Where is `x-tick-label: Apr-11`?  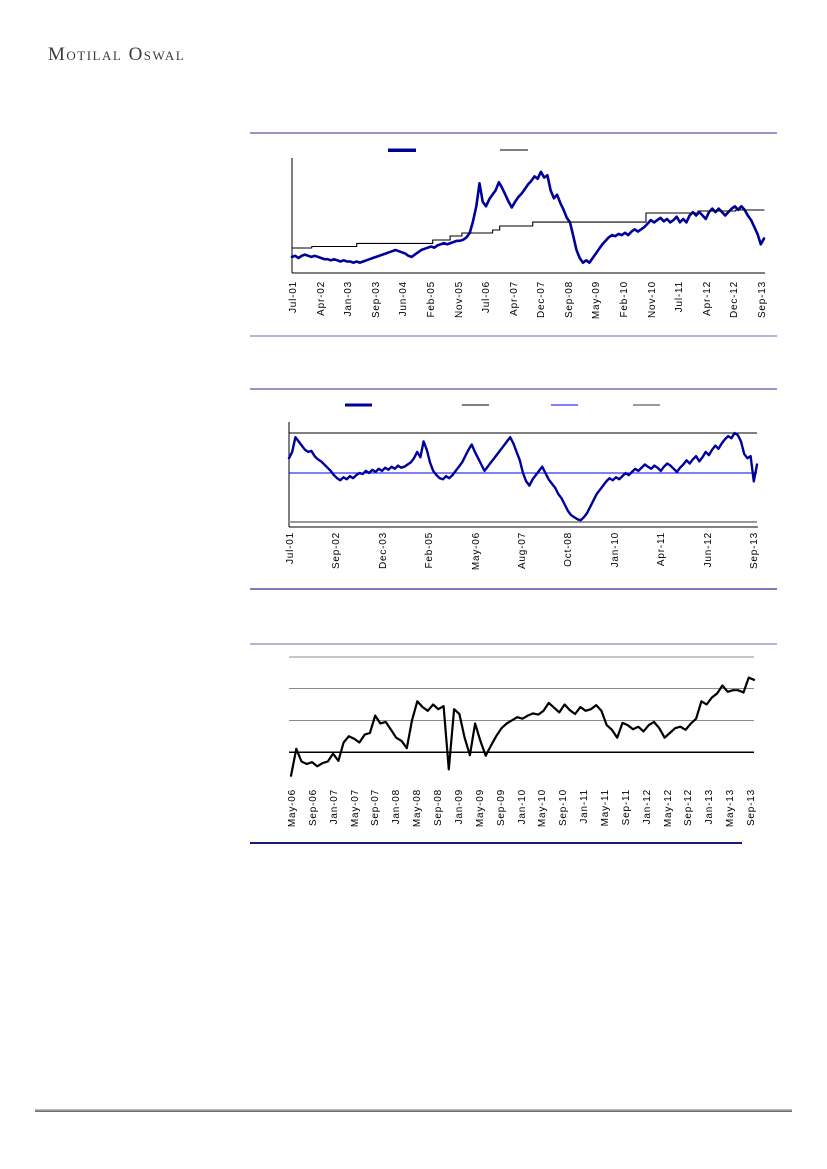 x-tick-label: Apr-11 is located at coordinates (662, 549).